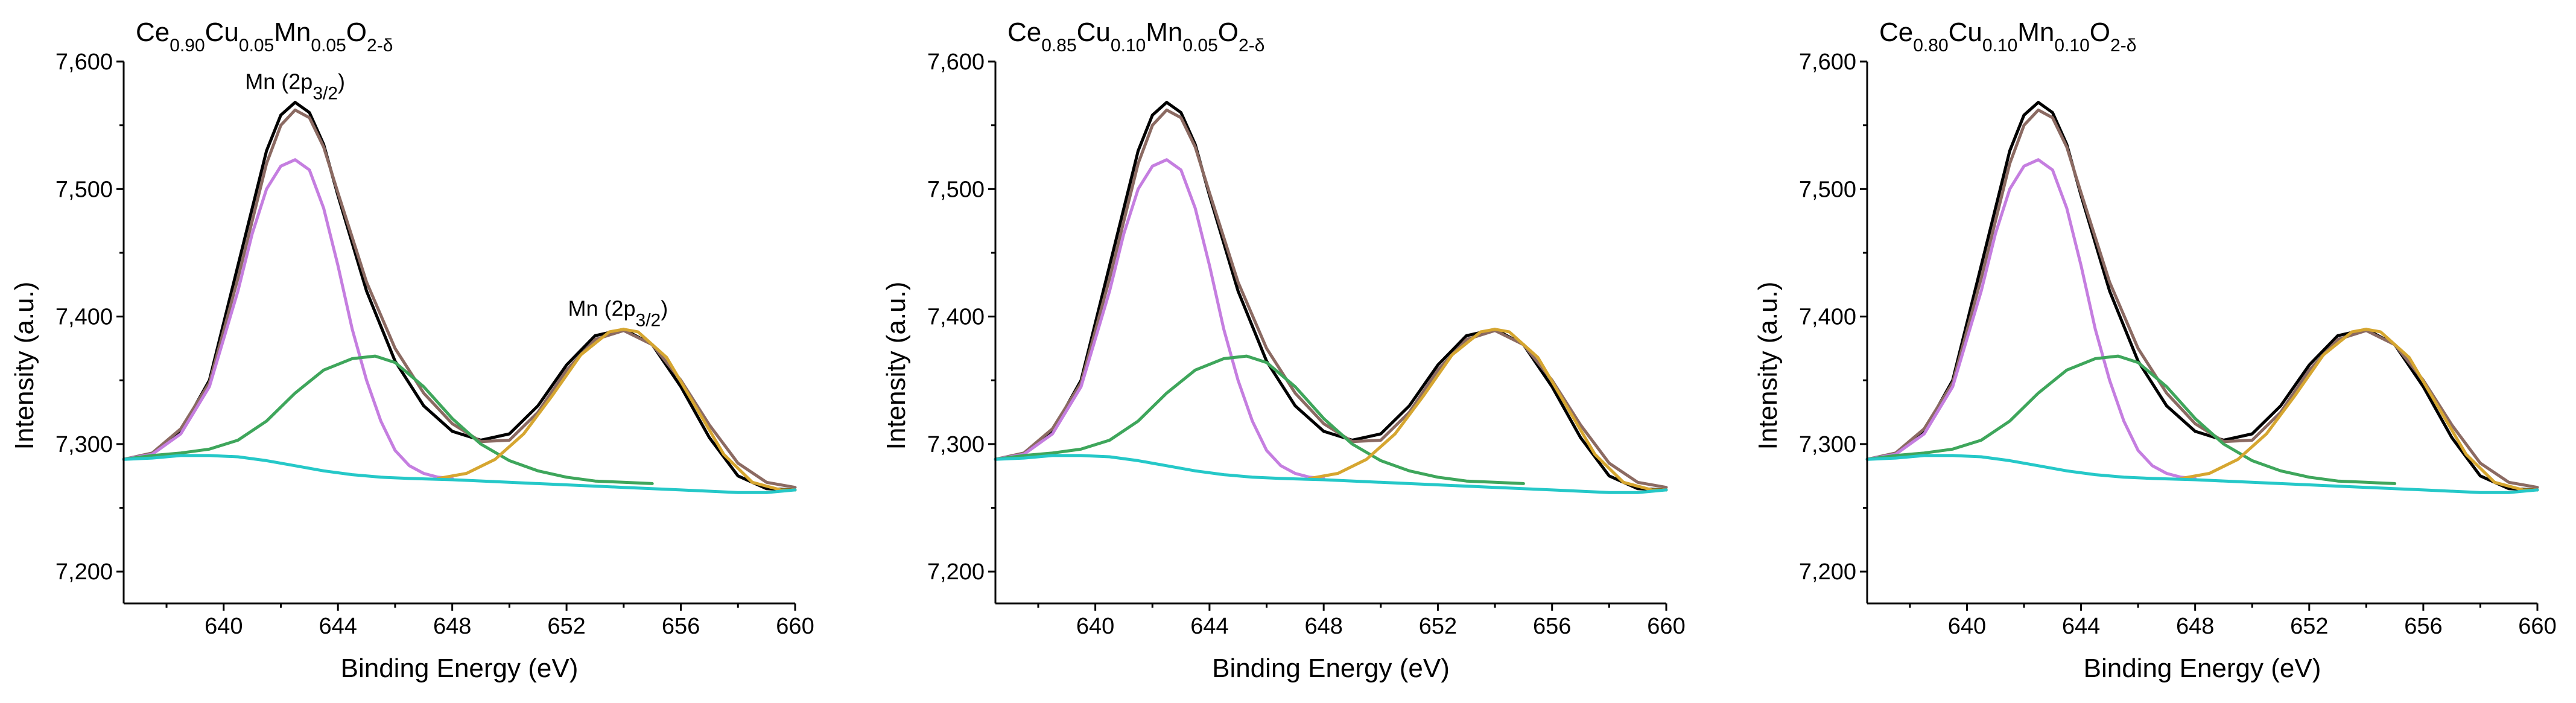  Describe the element at coordinates (2007, 36) in the screenshot. I see `panel-title: Ce0.80Cu0.10Mn0.10O2-δ` at that location.